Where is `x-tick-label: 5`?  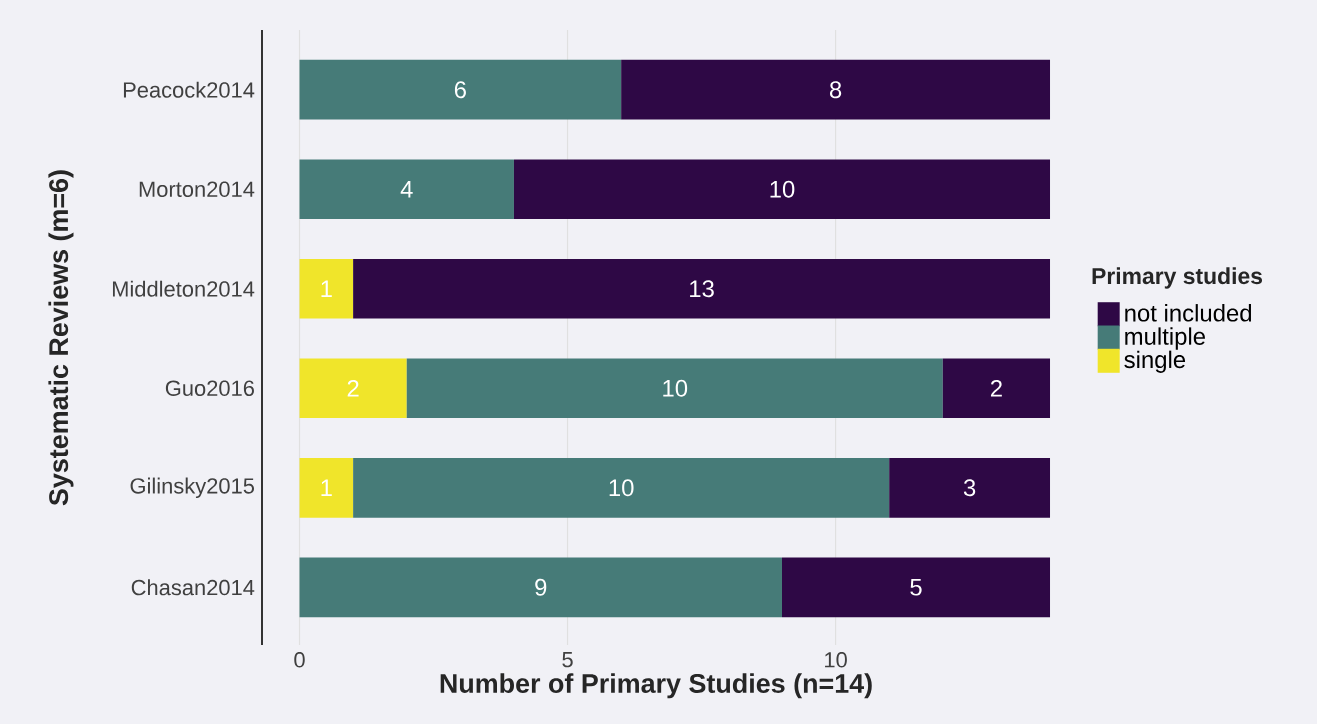
x-tick-label: 5 is located at coordinates (567, 660).